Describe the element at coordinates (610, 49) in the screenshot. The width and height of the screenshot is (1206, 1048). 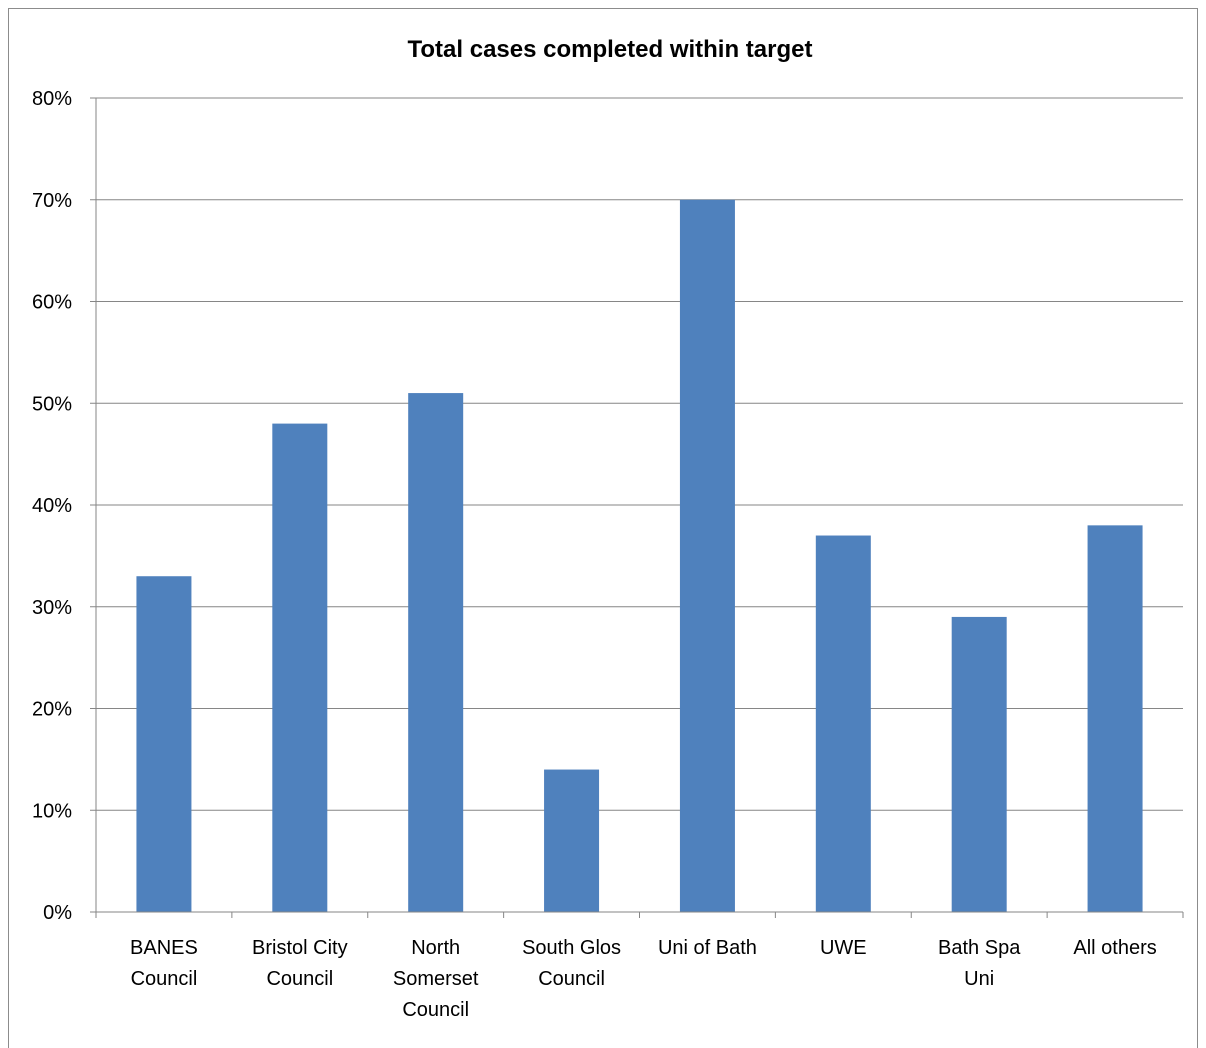
I see `chart-title: Total cases completed within target` at that location.